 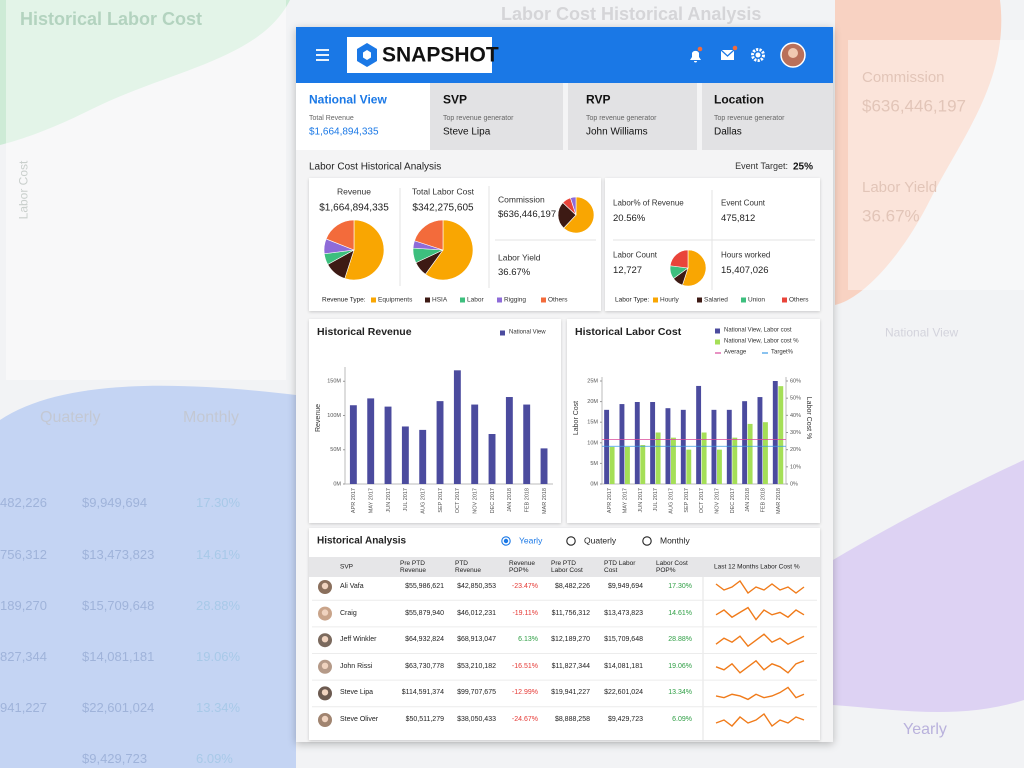 What do you see at coordinates (111, 19) in the screenshot?
I see `background-text: Historical Labor Cost` at bounding box center [111, 19].